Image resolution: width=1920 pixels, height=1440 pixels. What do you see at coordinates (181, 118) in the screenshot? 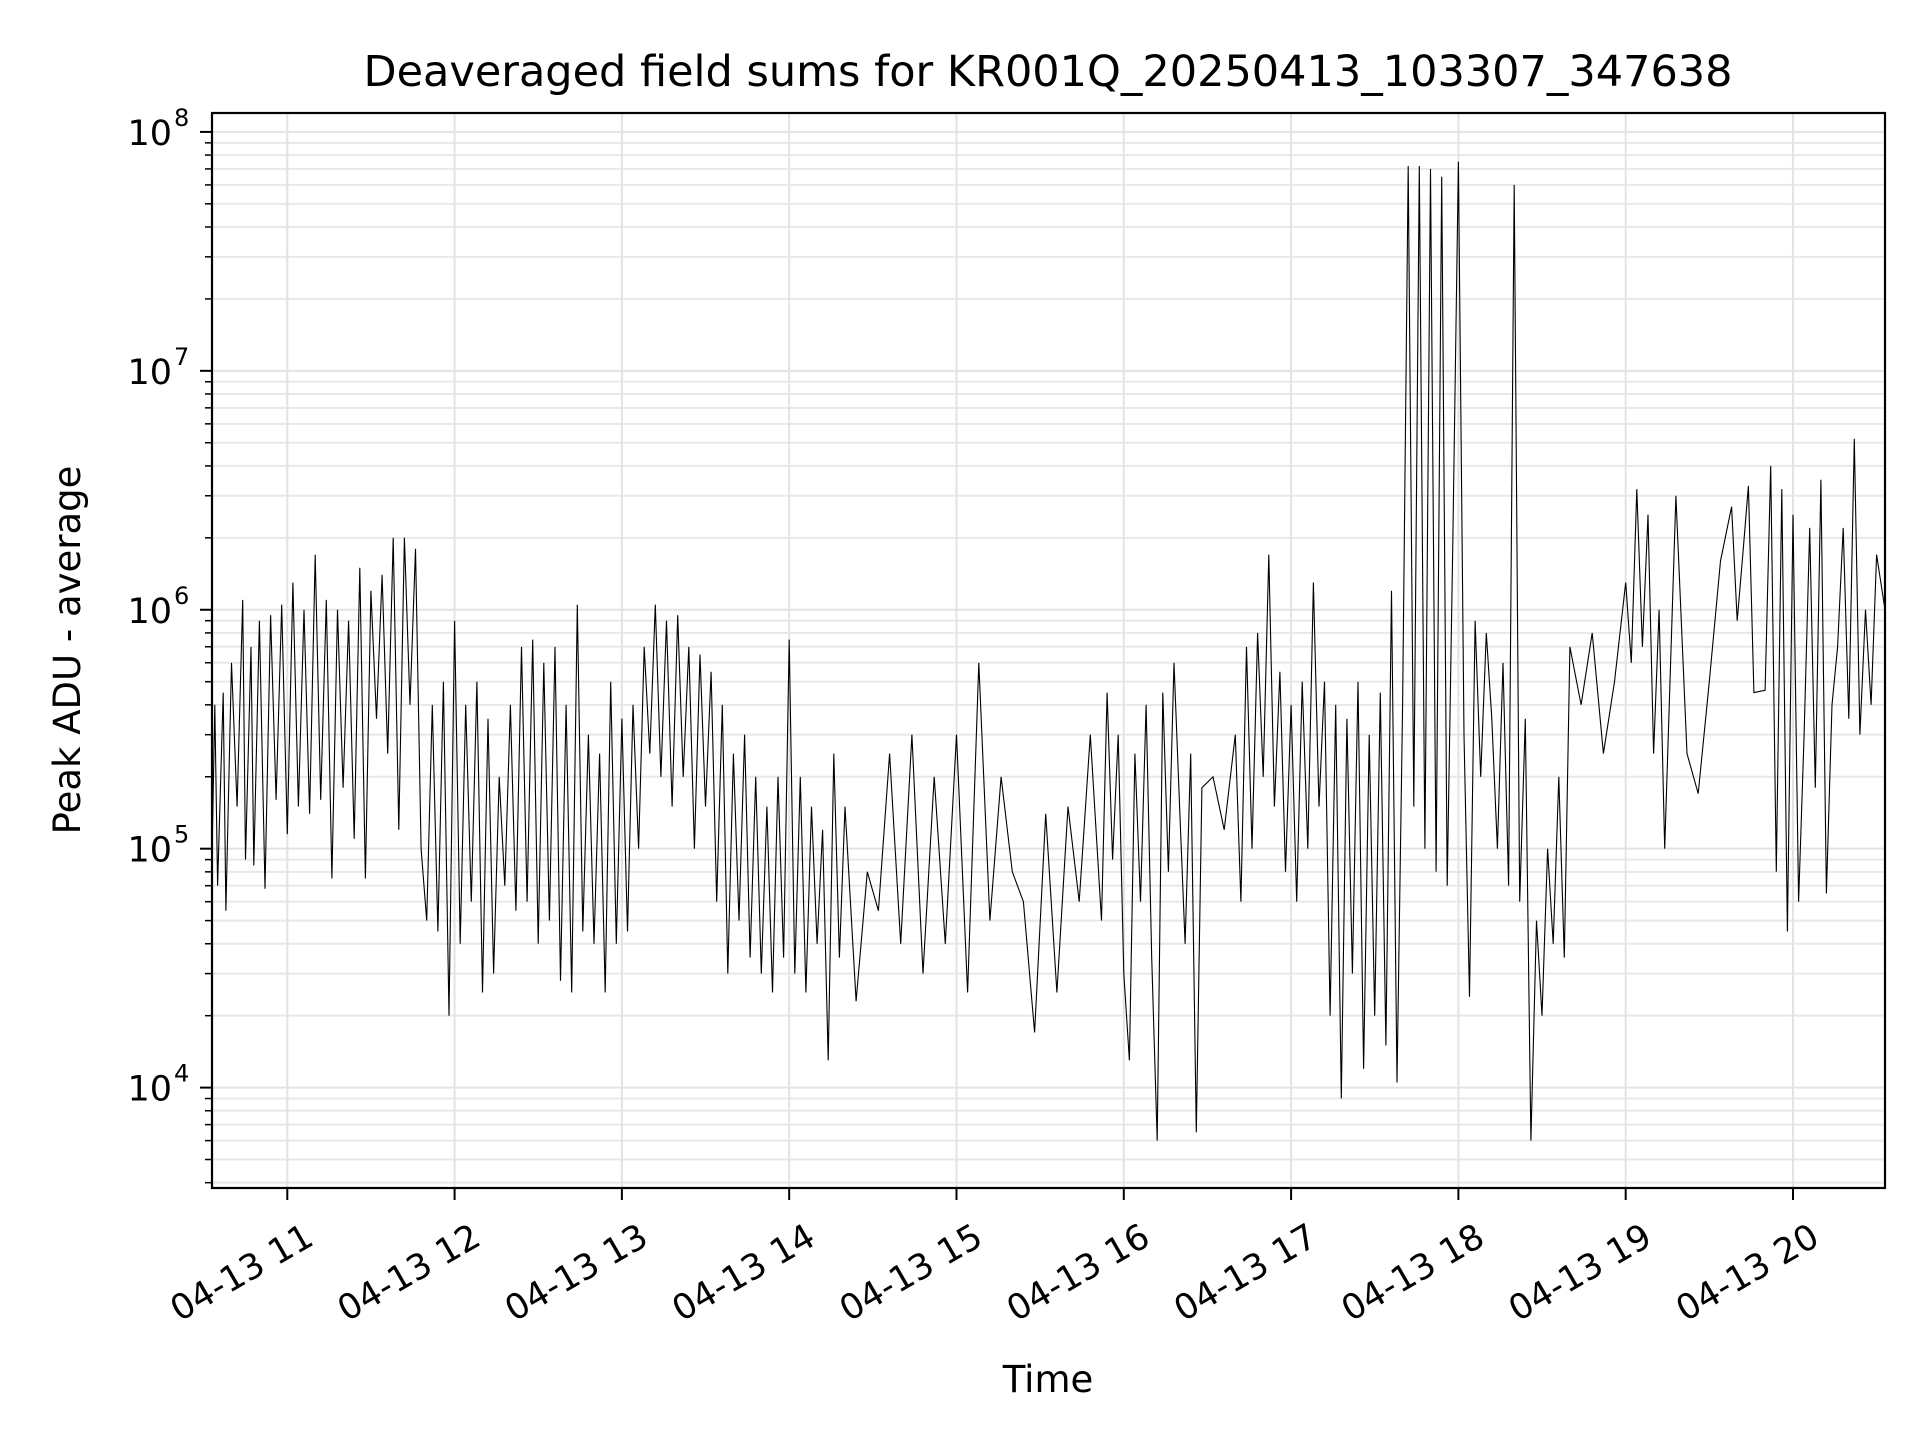
I see `y-tick-exponent: 8` at bounding box center [181, 118].